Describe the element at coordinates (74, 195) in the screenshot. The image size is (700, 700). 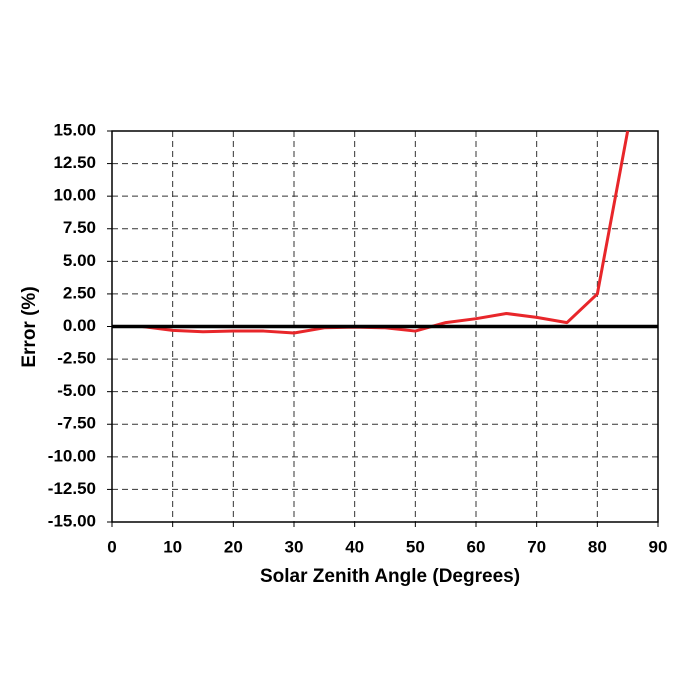
I see `y-tick-label: 10.00` at that location.